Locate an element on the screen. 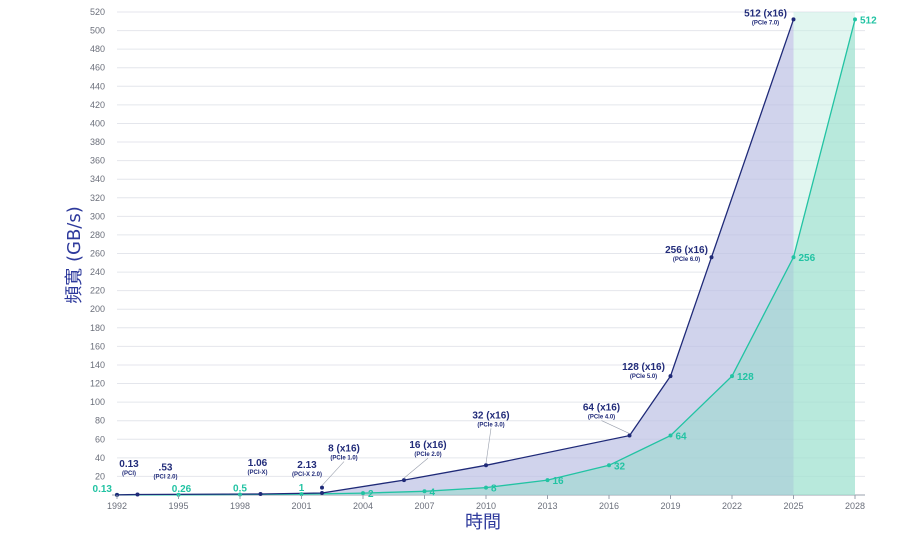 This screenshot has height=535, width=922. navy-data-label: 32 (x16) is located at coordinates (490, 415).